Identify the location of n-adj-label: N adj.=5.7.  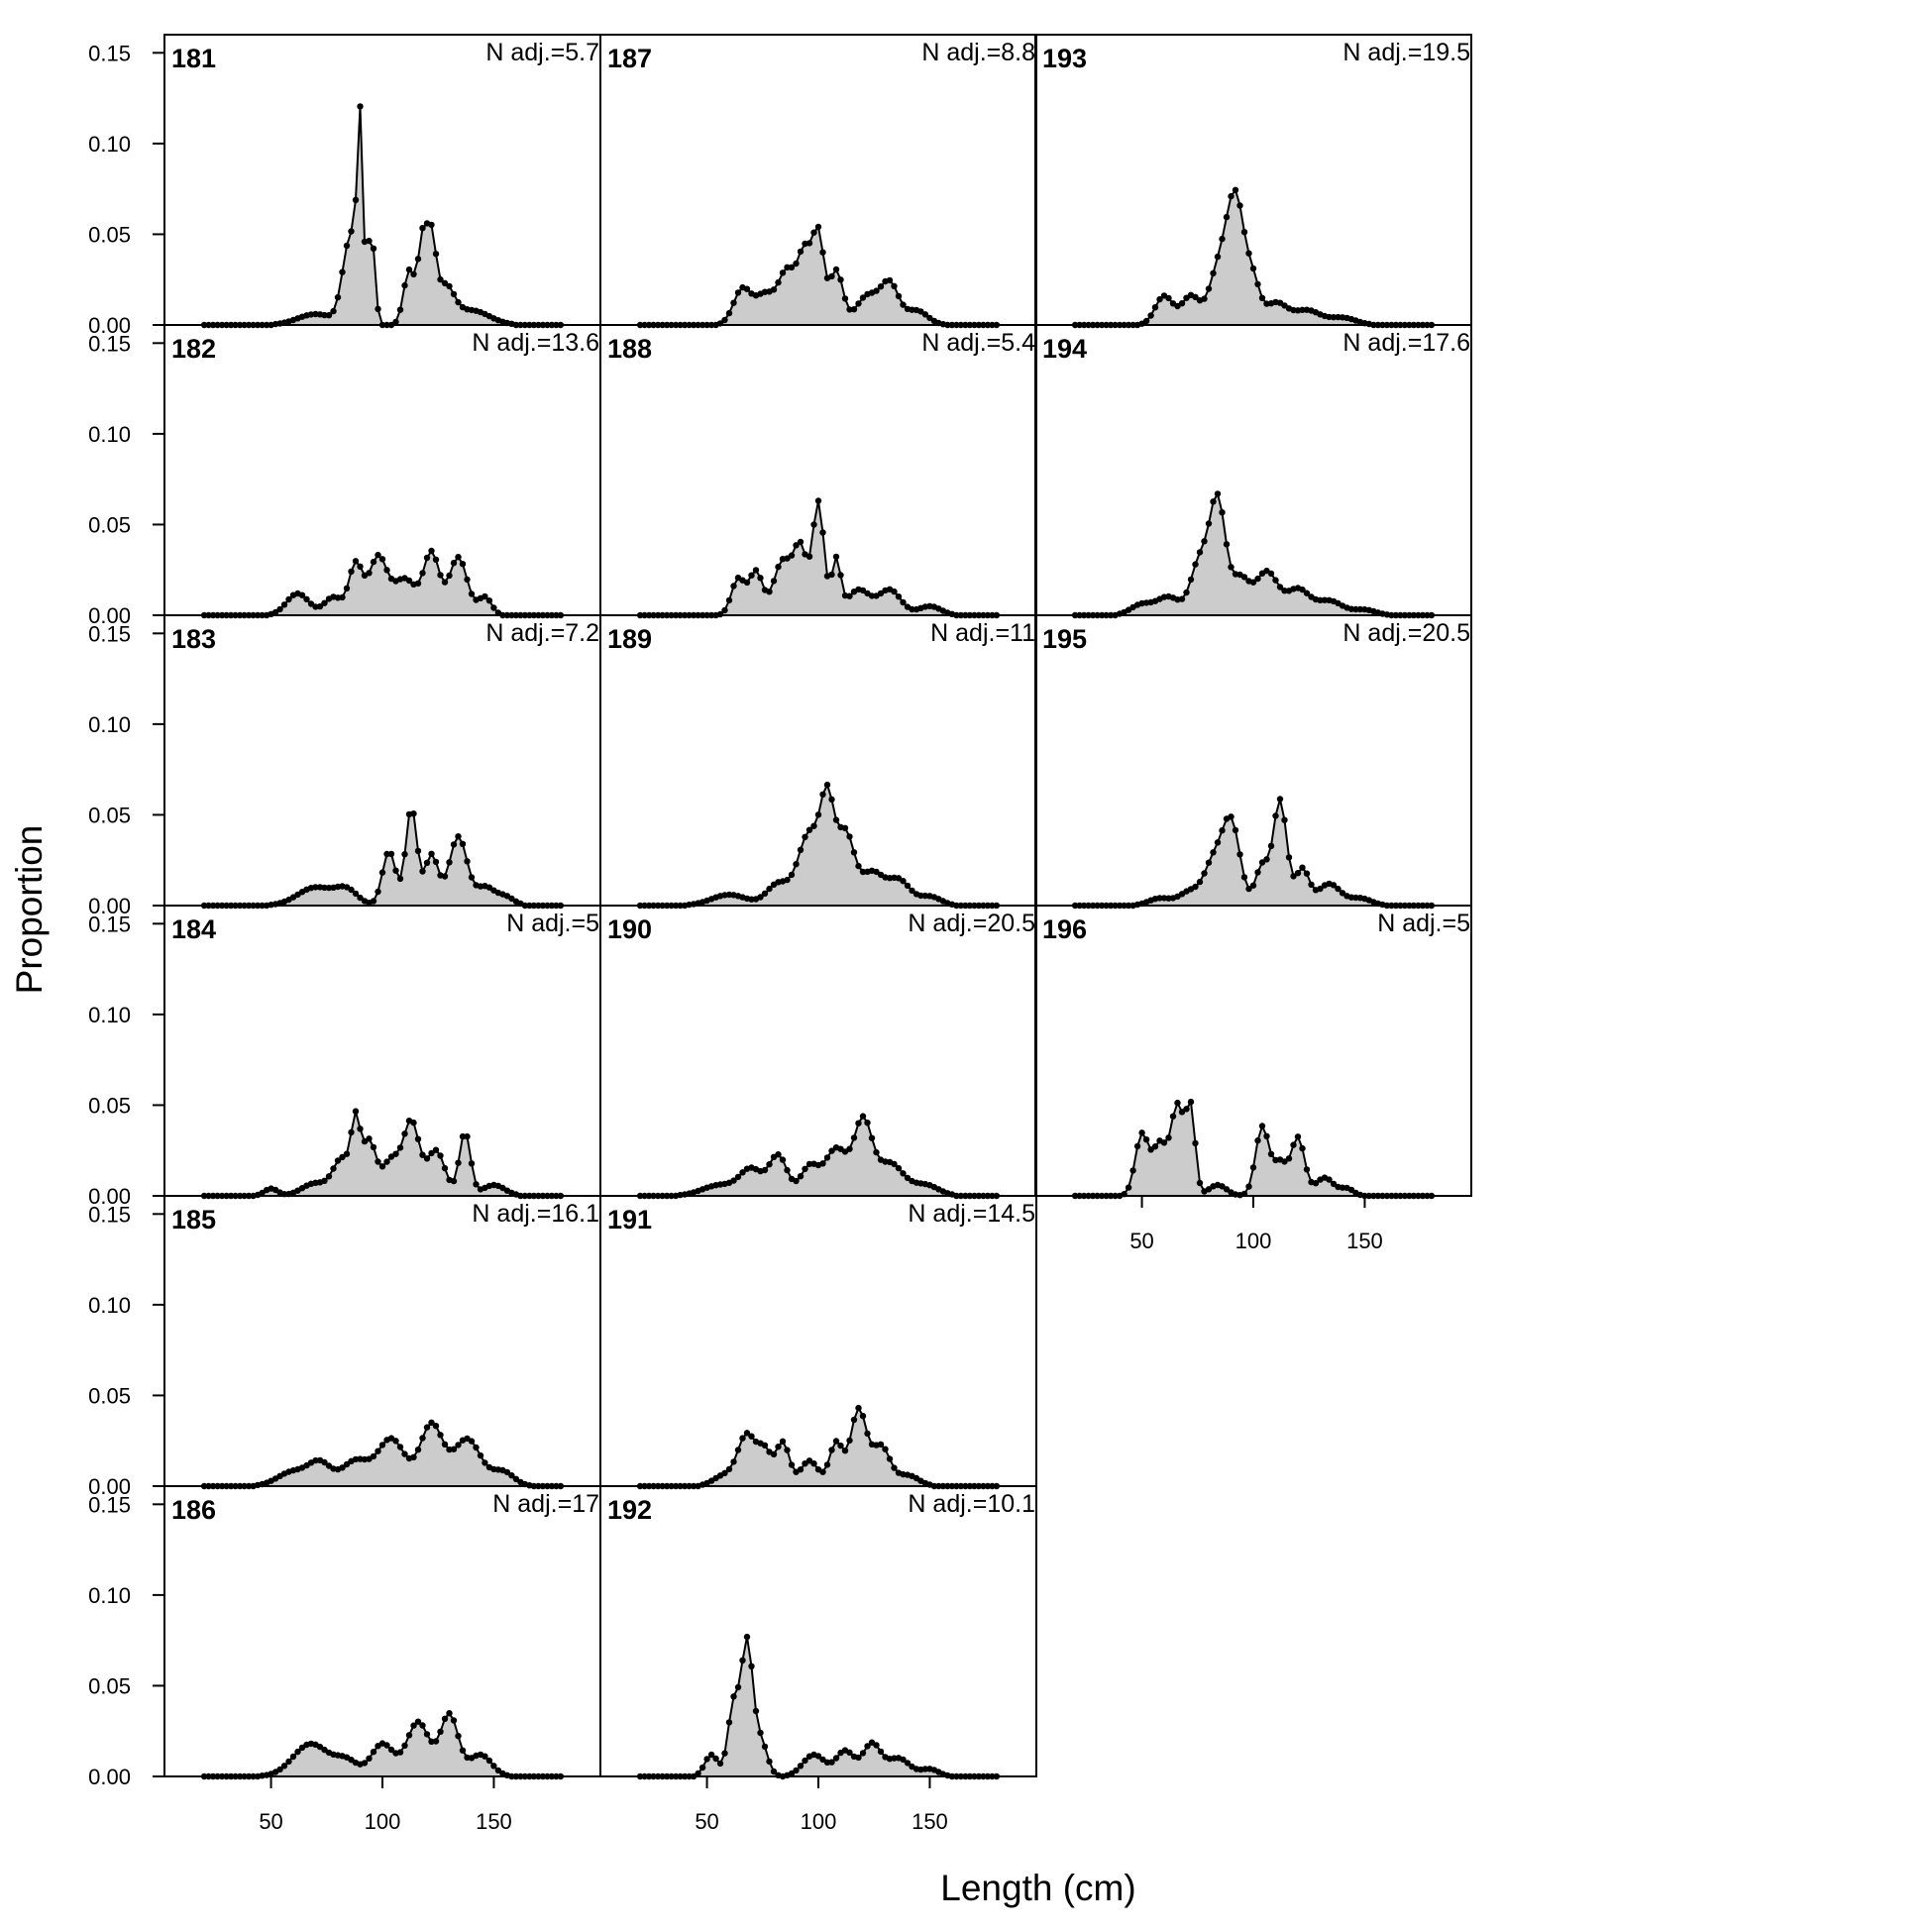
(542, 52).